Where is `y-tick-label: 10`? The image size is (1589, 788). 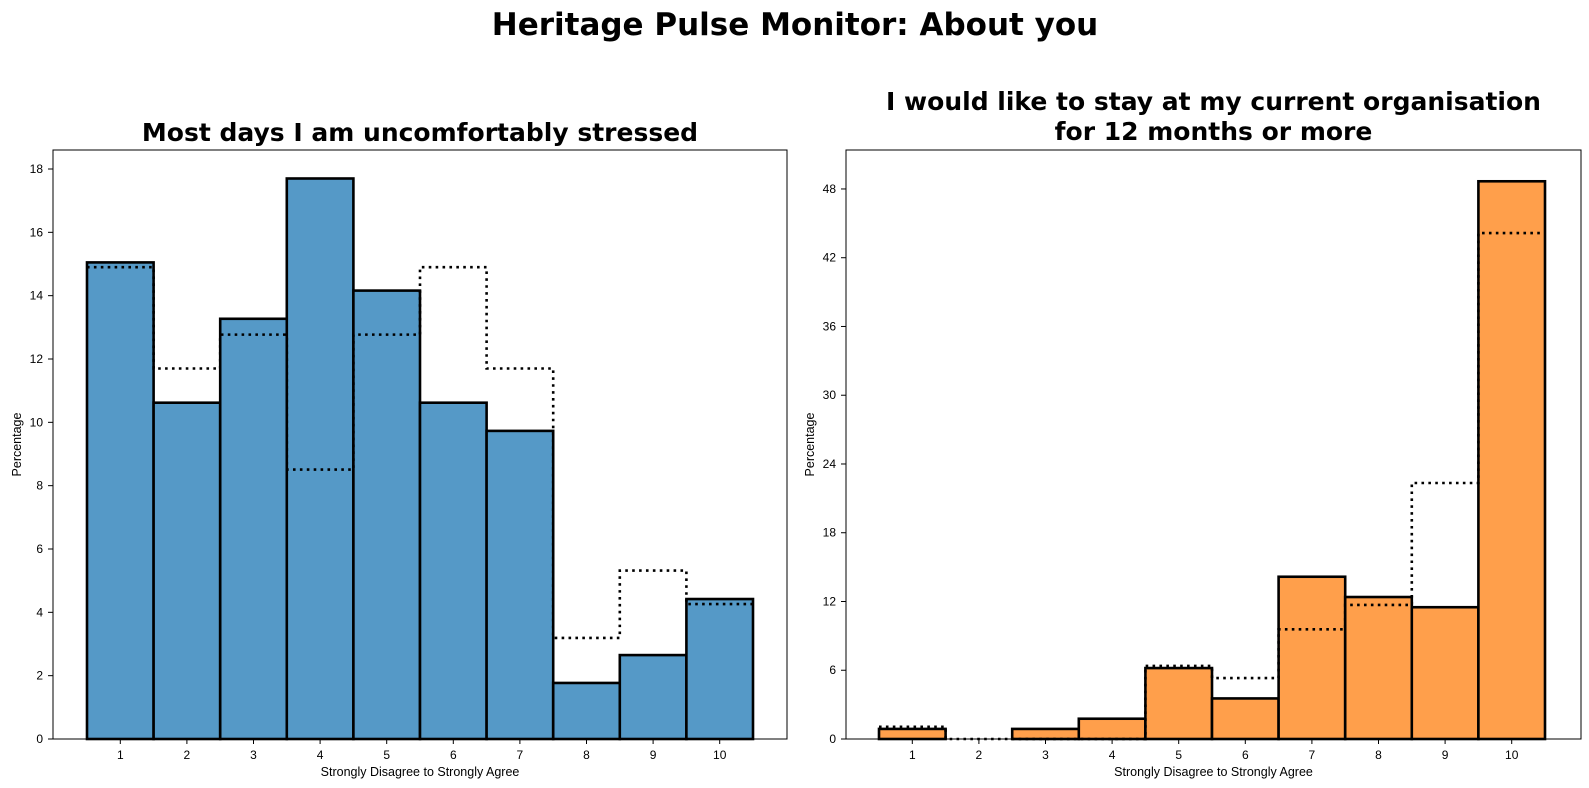 y-tick-label: 10 is located at coordinates (37, 422).